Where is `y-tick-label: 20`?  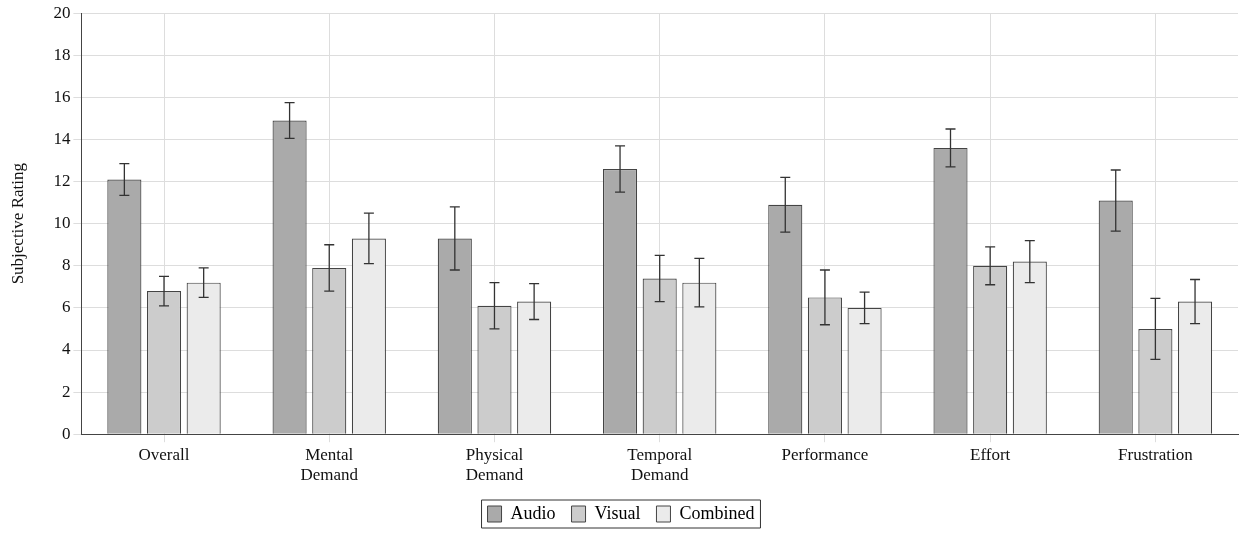 y-tick-label: 20 is located at coordinates (62, 12).